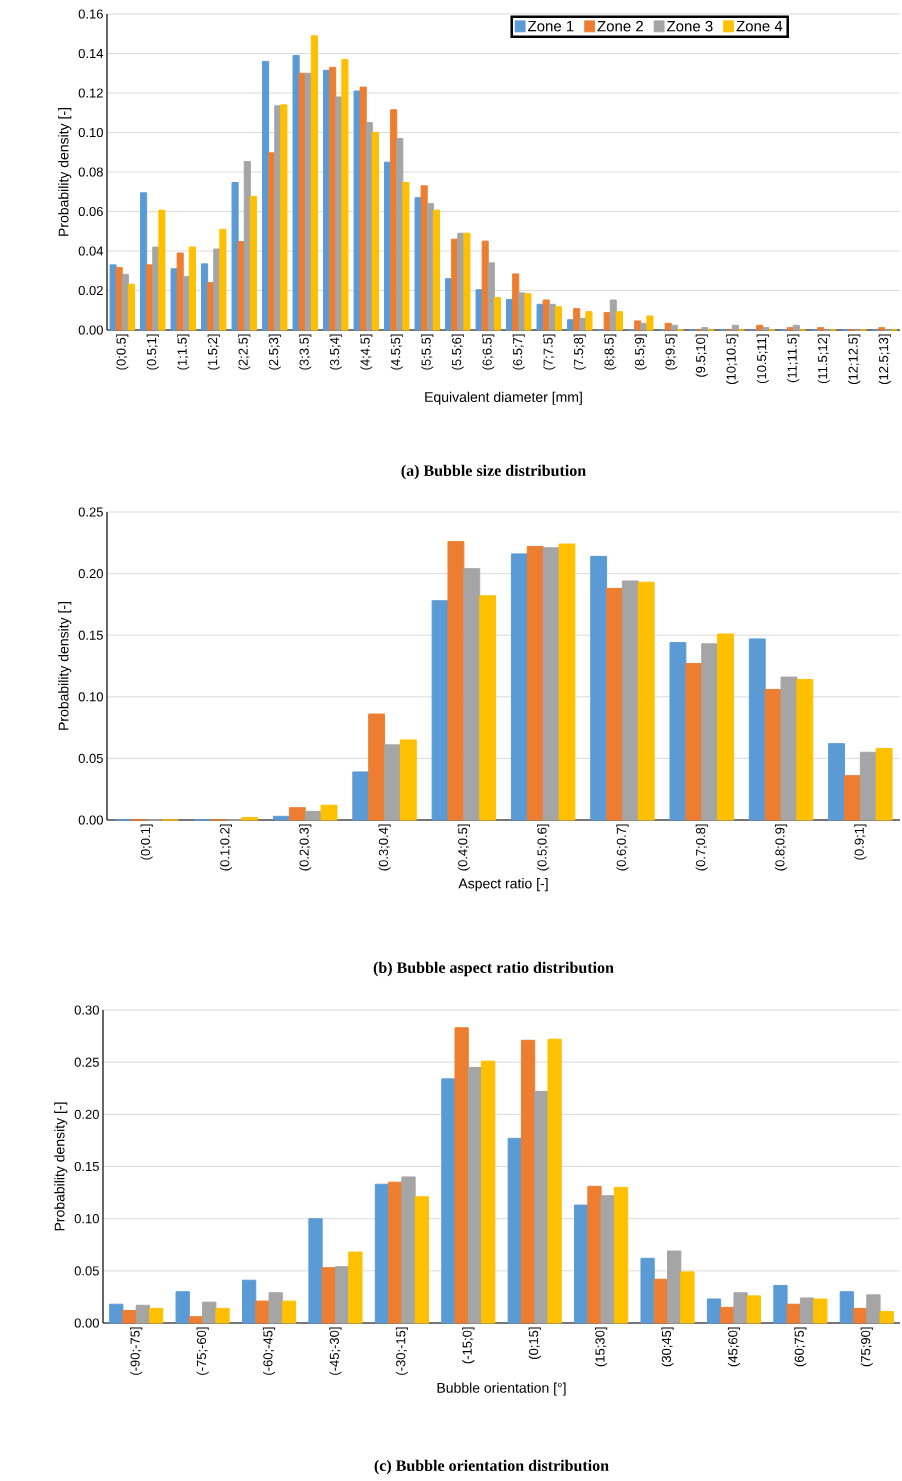 The width and height of the screenshot is (902, 1481). What do you see at coordinates (335, 1351) in the screenshot?
I see `x-tick-label: (-45;-30]` at bounding box center [335, 1351].